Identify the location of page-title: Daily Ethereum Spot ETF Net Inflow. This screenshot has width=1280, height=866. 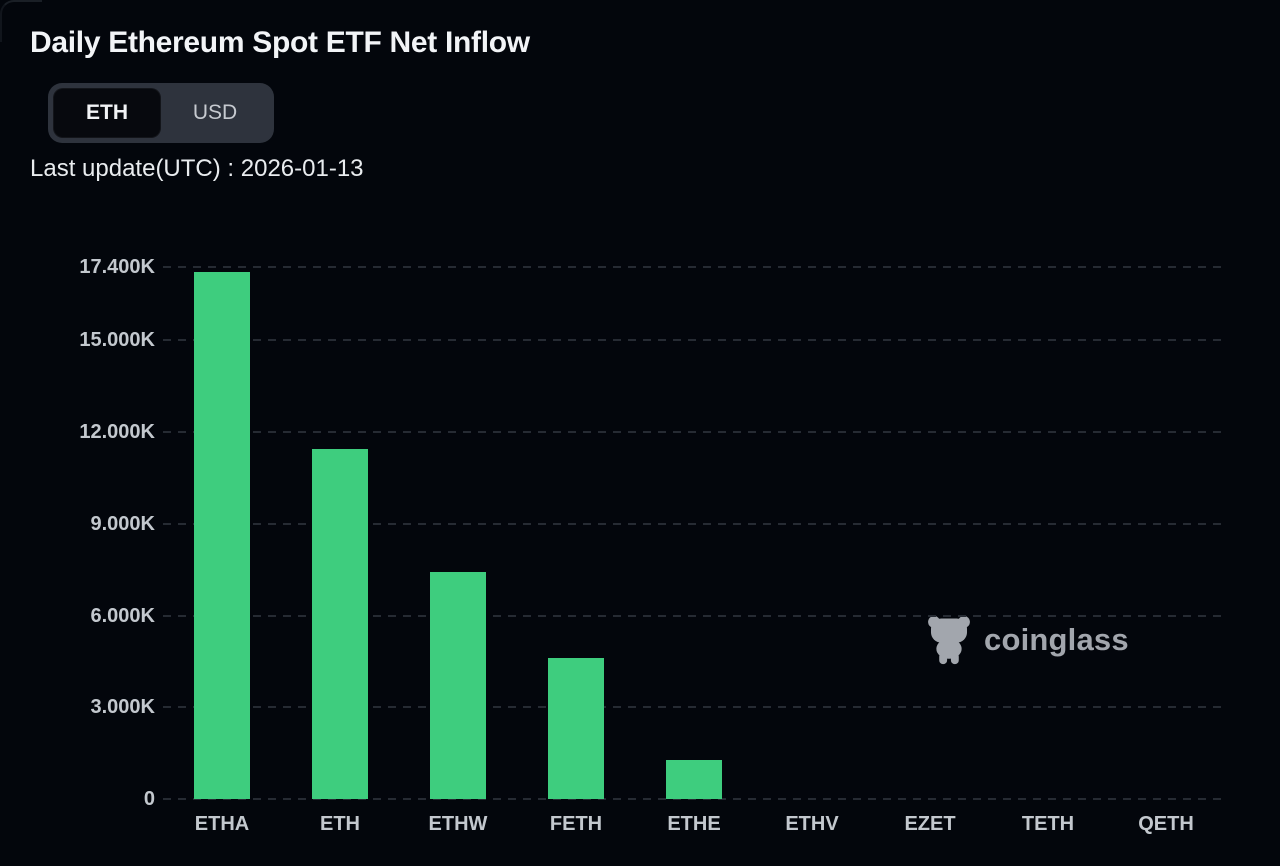
(280, 42).